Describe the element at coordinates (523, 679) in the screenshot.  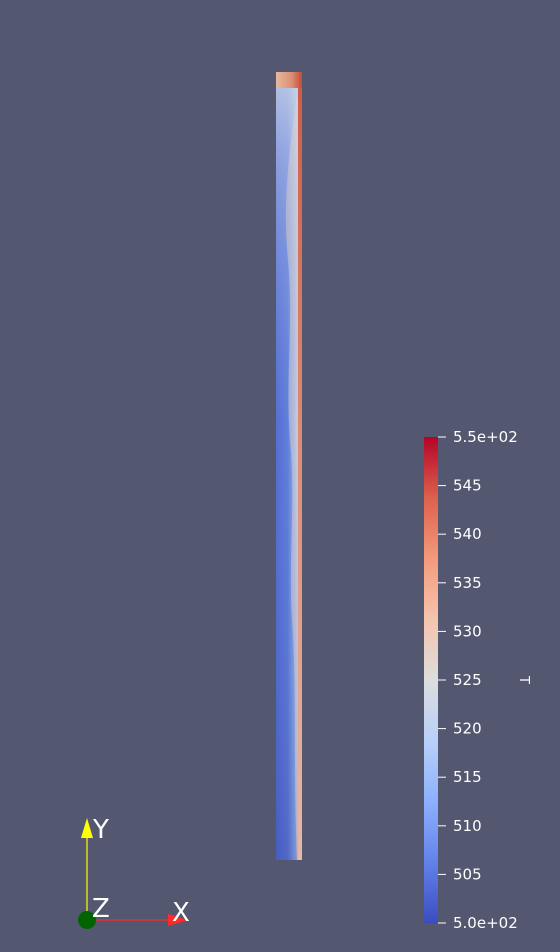
I see `scalar-bar-variable-label: T` at that location.